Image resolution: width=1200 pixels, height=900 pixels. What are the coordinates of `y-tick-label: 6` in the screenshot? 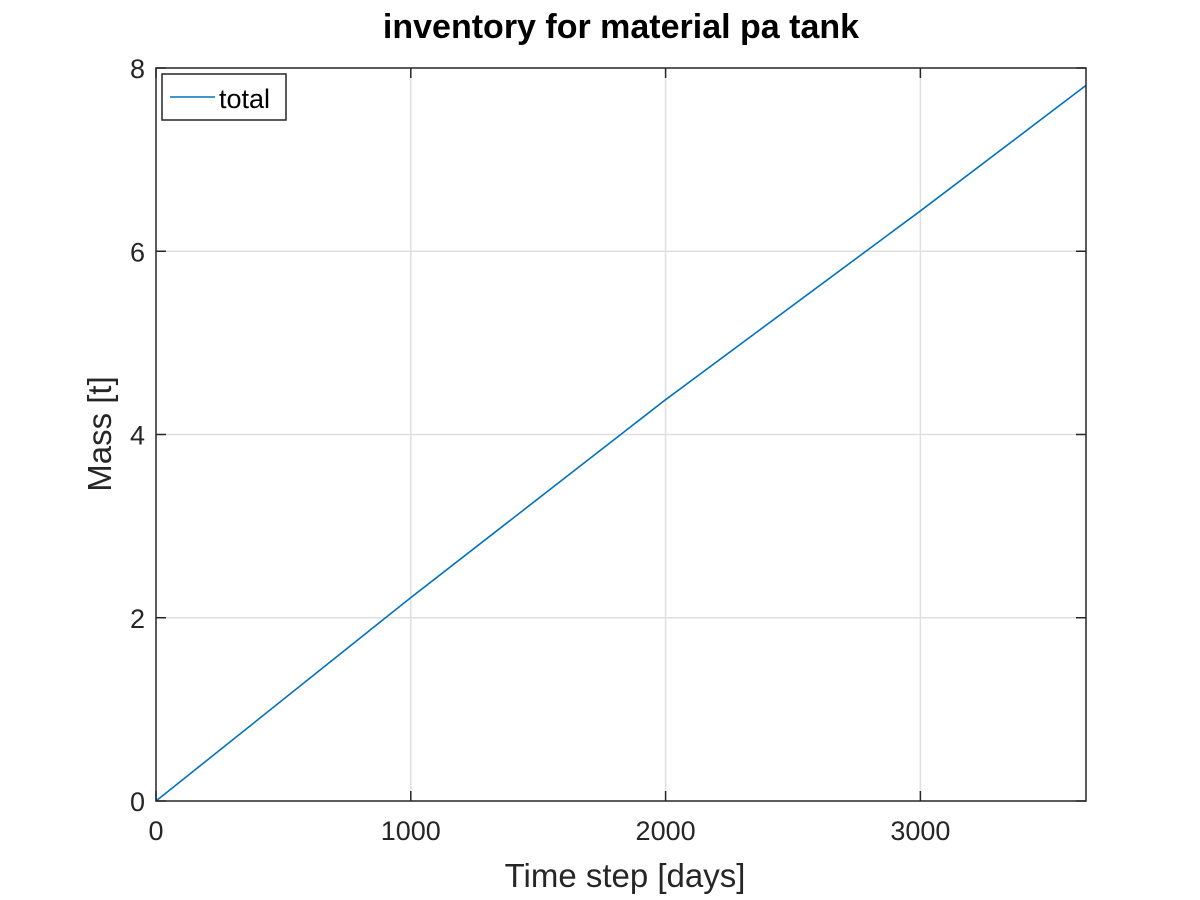 It's located at (137, 252).